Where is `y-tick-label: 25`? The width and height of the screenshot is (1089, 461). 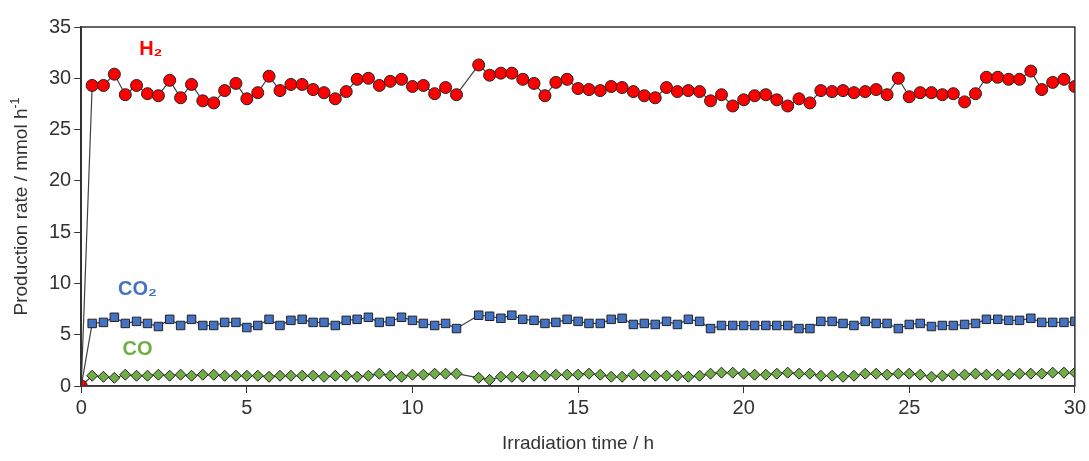
y-tick-label: 25 is located at coordinates (60, 128).